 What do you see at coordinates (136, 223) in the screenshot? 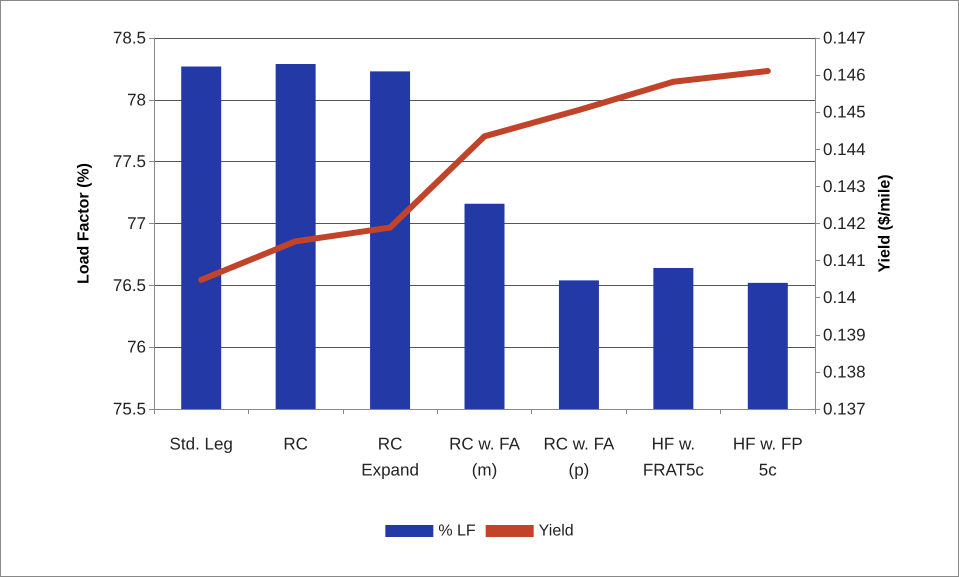
I see `y-tick-label: 77` at bounding box center [136, 223].